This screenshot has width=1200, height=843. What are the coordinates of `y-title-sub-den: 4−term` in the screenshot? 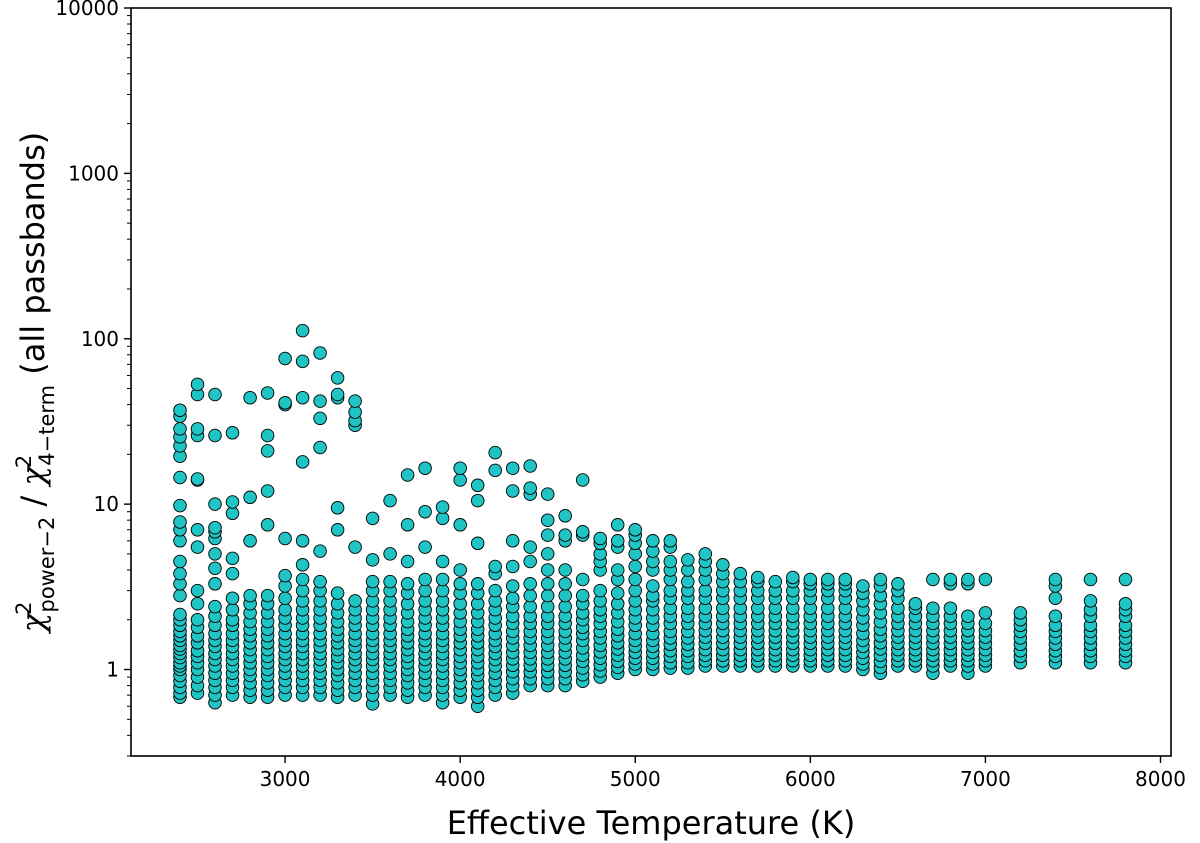 It's located at (47, 425).